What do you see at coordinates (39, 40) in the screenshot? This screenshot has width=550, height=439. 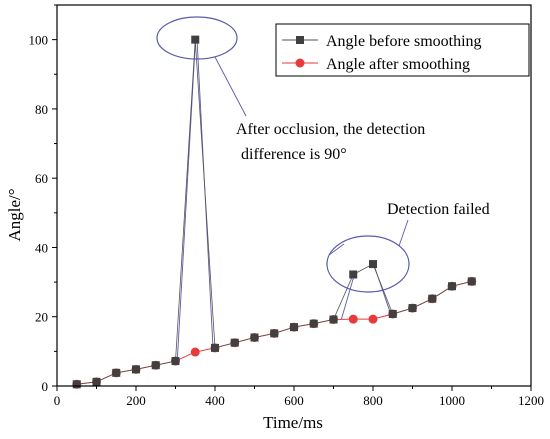 I see `y-tick-label: 100` at bounding box center [39, 40].